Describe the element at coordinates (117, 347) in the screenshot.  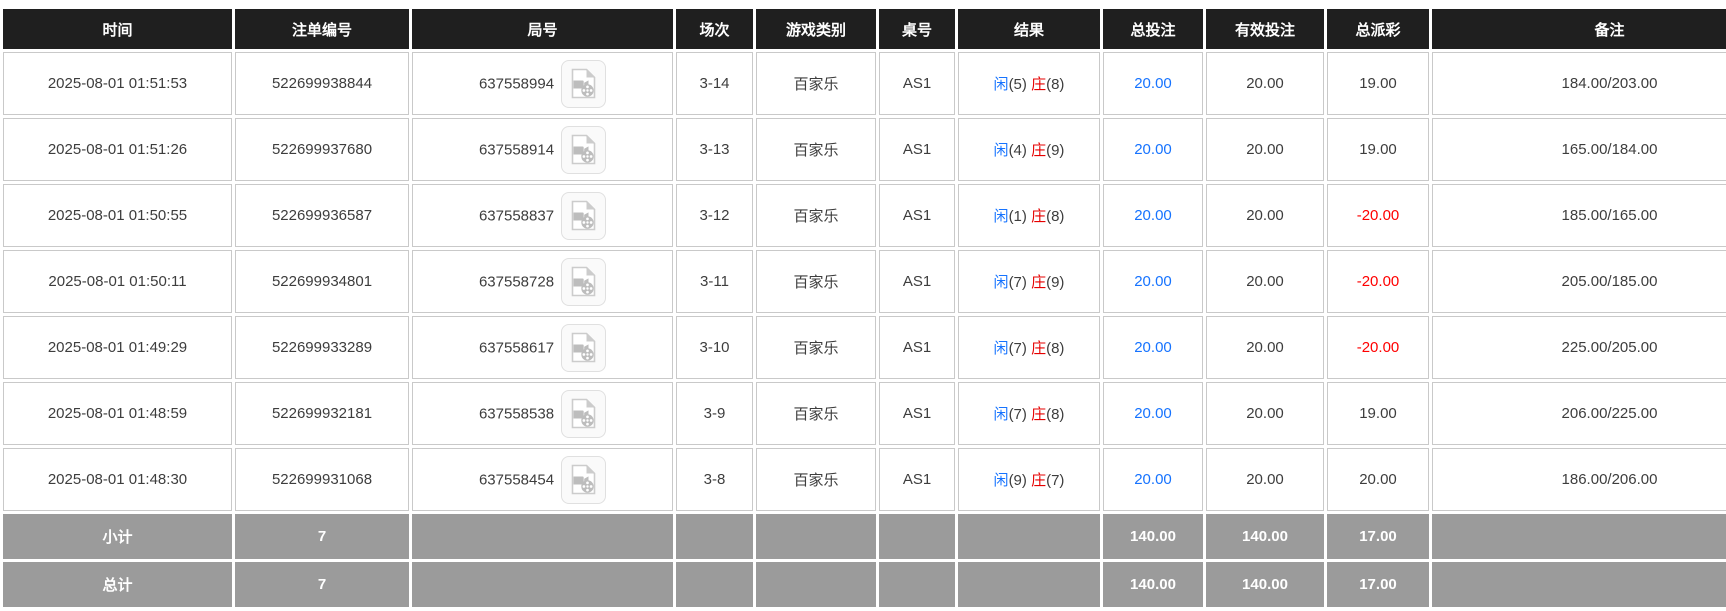
I see `cell-time: 2025-08-01 01:49:29` at that location.